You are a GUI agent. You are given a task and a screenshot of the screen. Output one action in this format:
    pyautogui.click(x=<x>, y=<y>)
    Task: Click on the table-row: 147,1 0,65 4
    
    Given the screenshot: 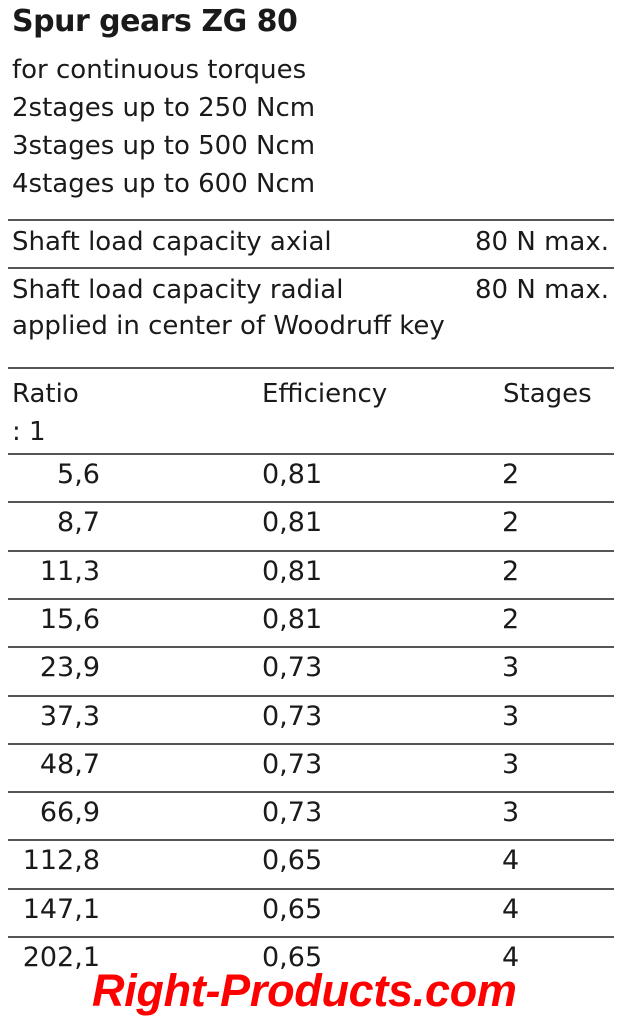 What is the action you would take?
    pyautogui.click(x=311, y=911)
    